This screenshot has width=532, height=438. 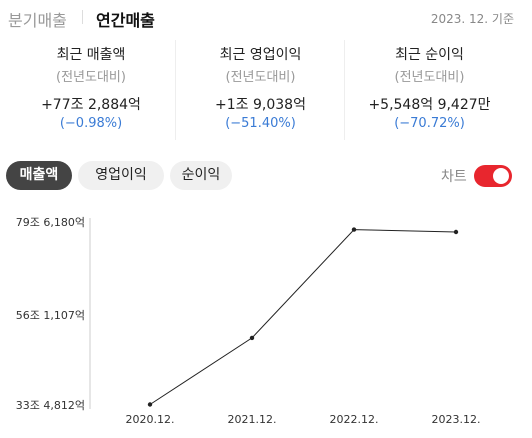 I want to click on metric-recent-operating-profit: 최근 영업이익 (전년도대비) +1조 9,038억 (−51.40%), so click(x=260, y=90).